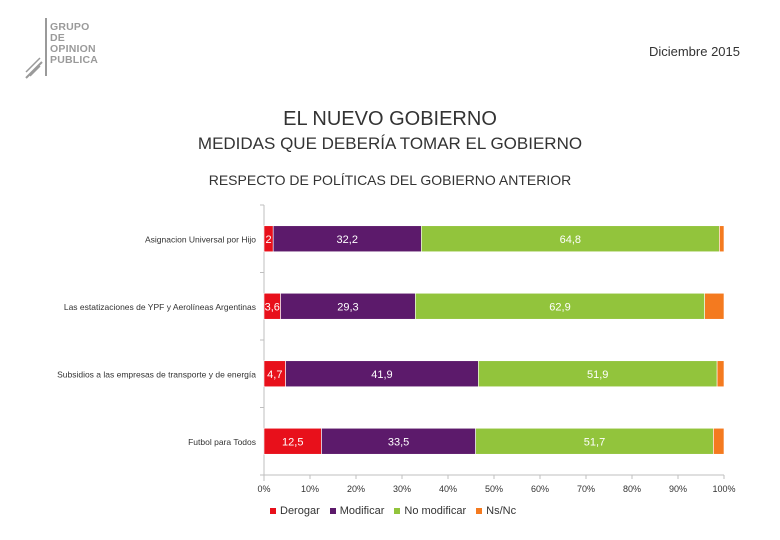 This screenshot has height=540, width=780. What do you see at coordinates (356, 489) in the screenshot?
I see `x-tick-label: 20%` at bounding box center [356, 489].